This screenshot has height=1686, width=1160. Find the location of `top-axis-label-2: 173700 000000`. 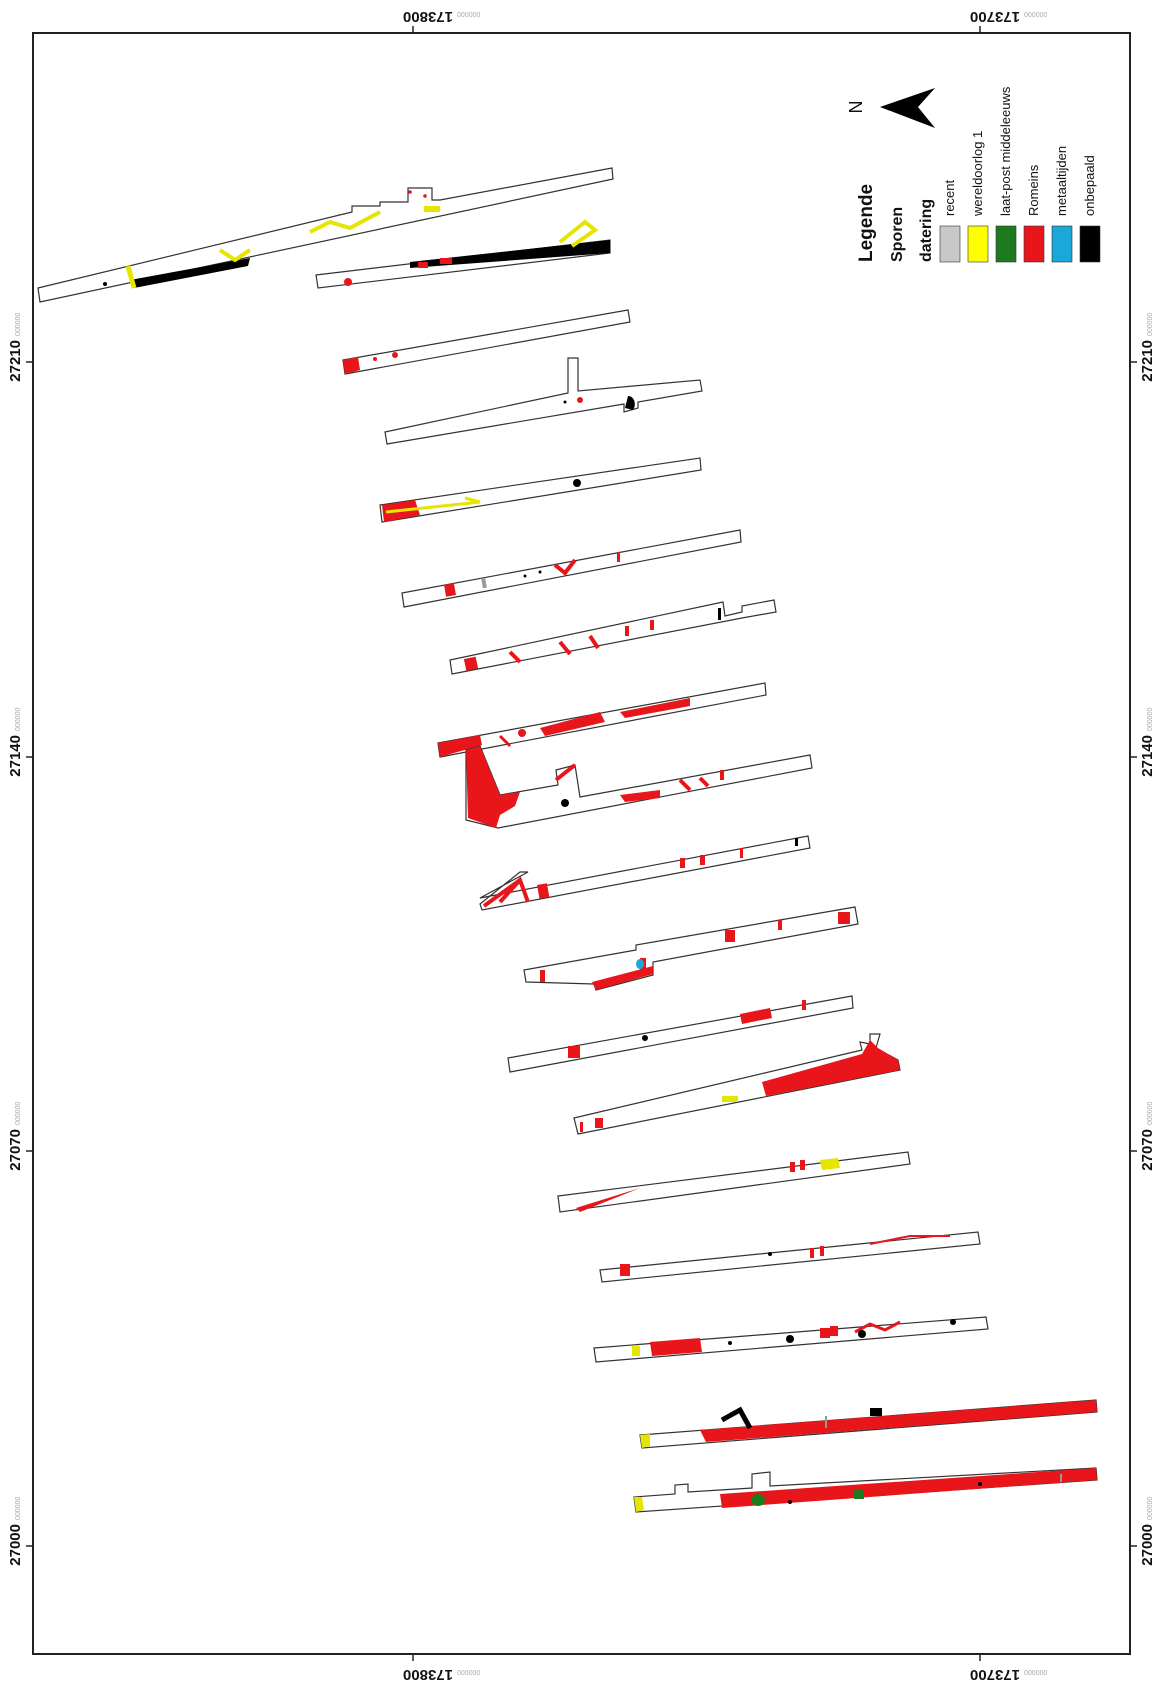

top-axis-label-2: 173700 000000 is located at coordinates (1008, 16).